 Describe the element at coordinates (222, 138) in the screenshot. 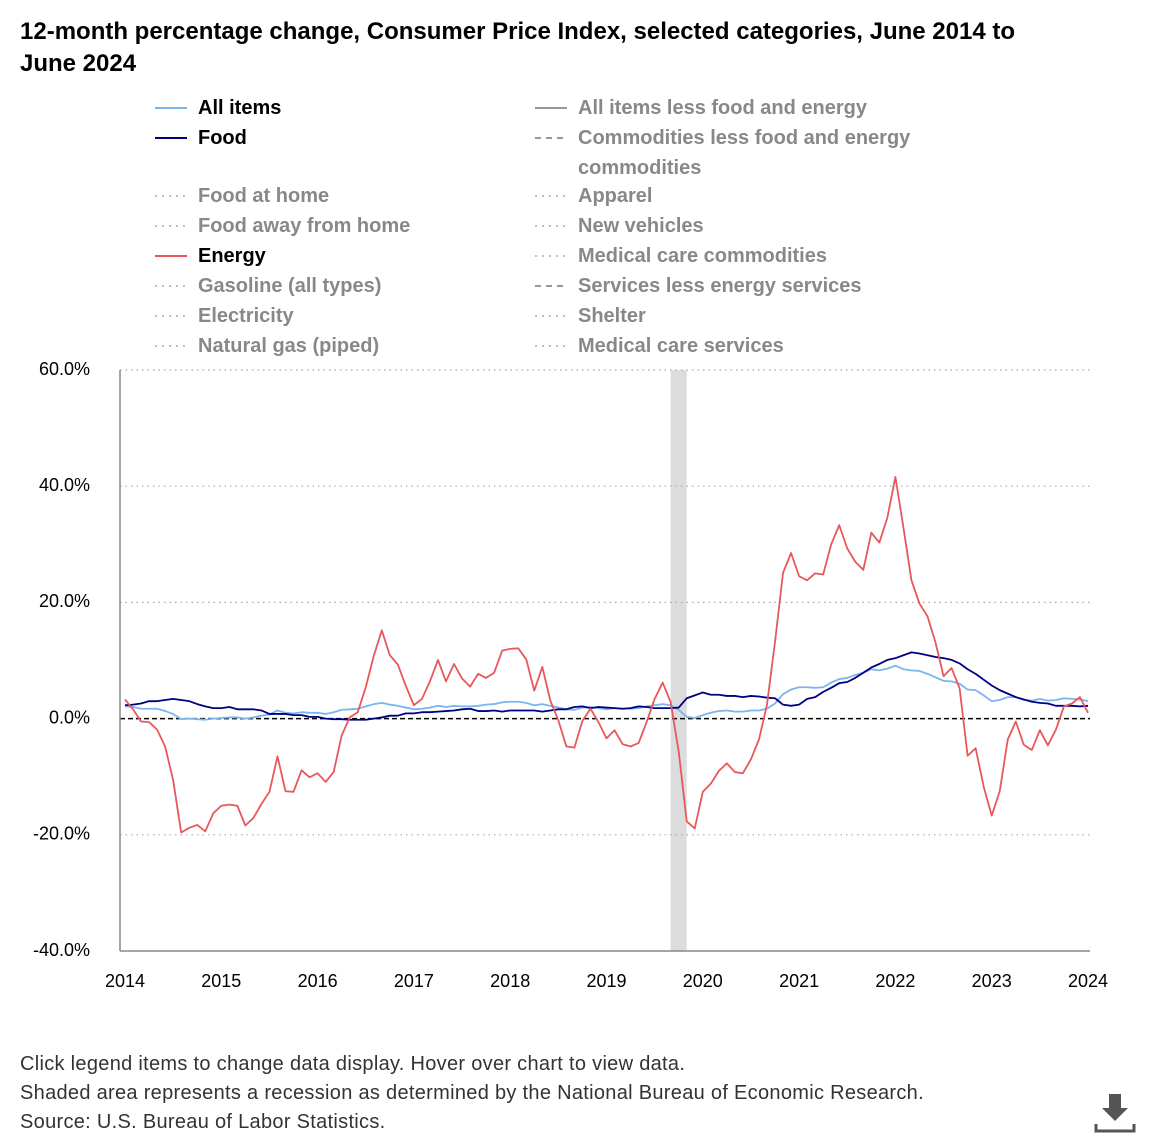

I see `legend-label: Food` at that location.